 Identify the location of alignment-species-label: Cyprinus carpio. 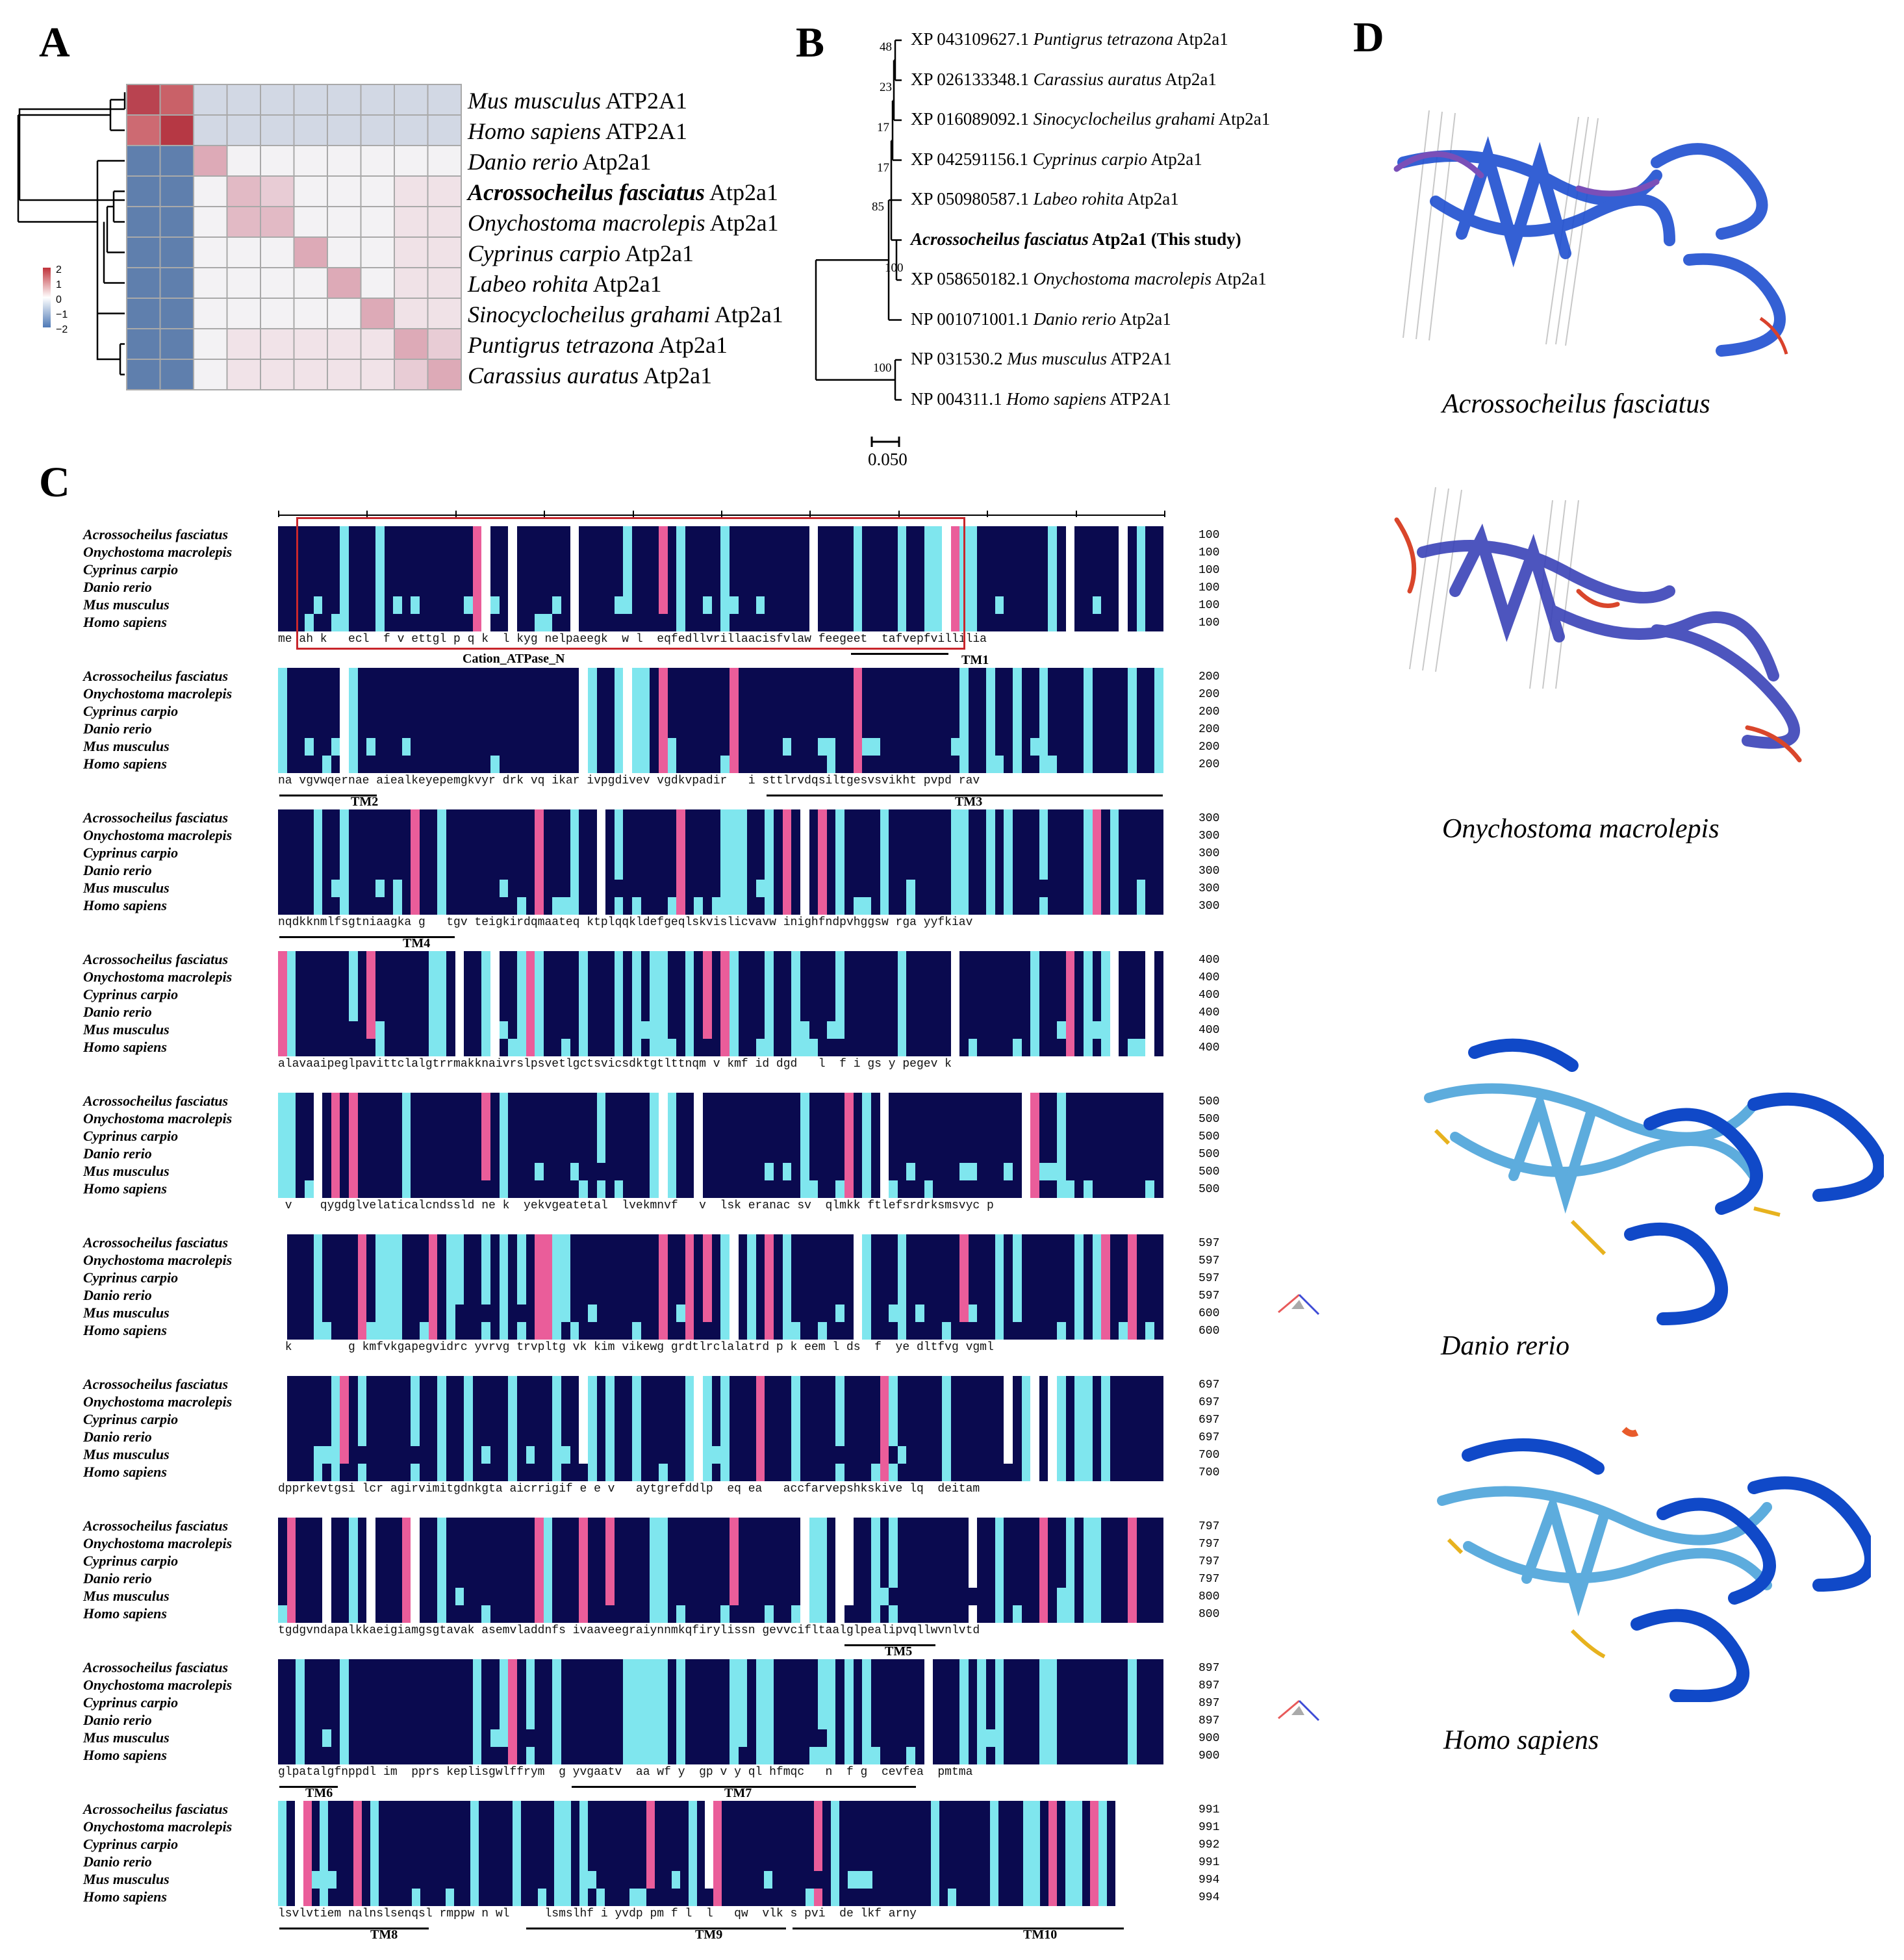
(131, 1703).